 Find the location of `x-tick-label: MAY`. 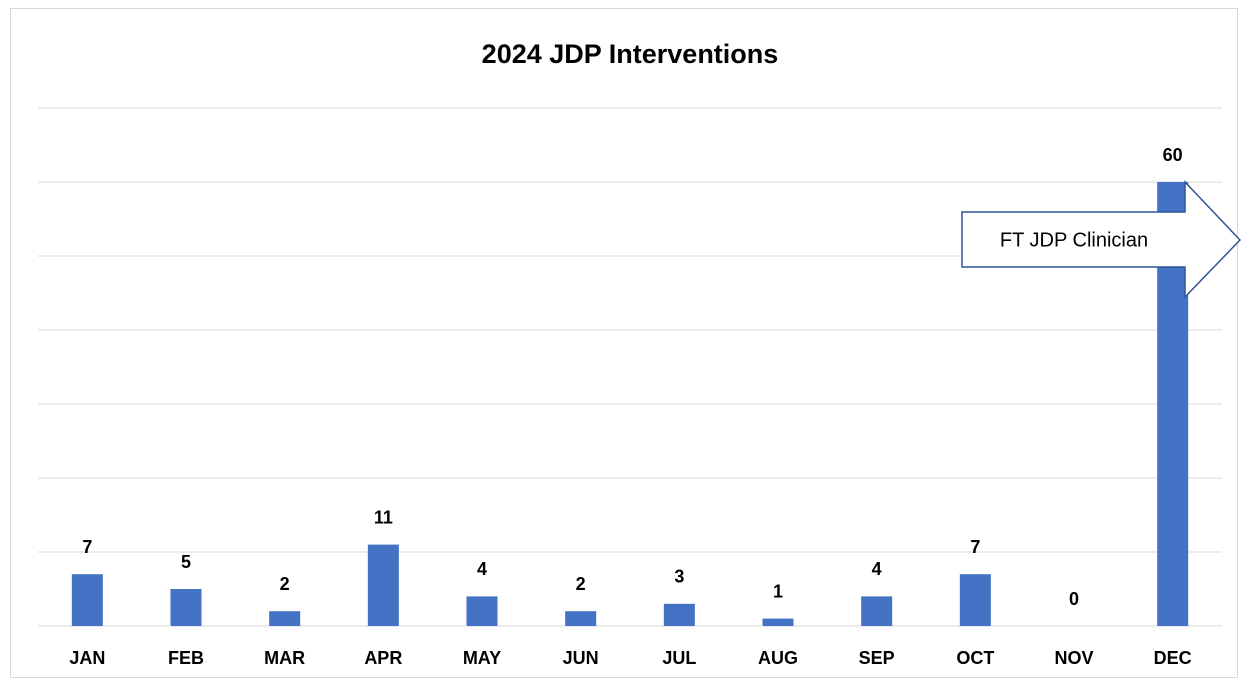

x-tick-label: MAY is located at coordinates (482, 658).